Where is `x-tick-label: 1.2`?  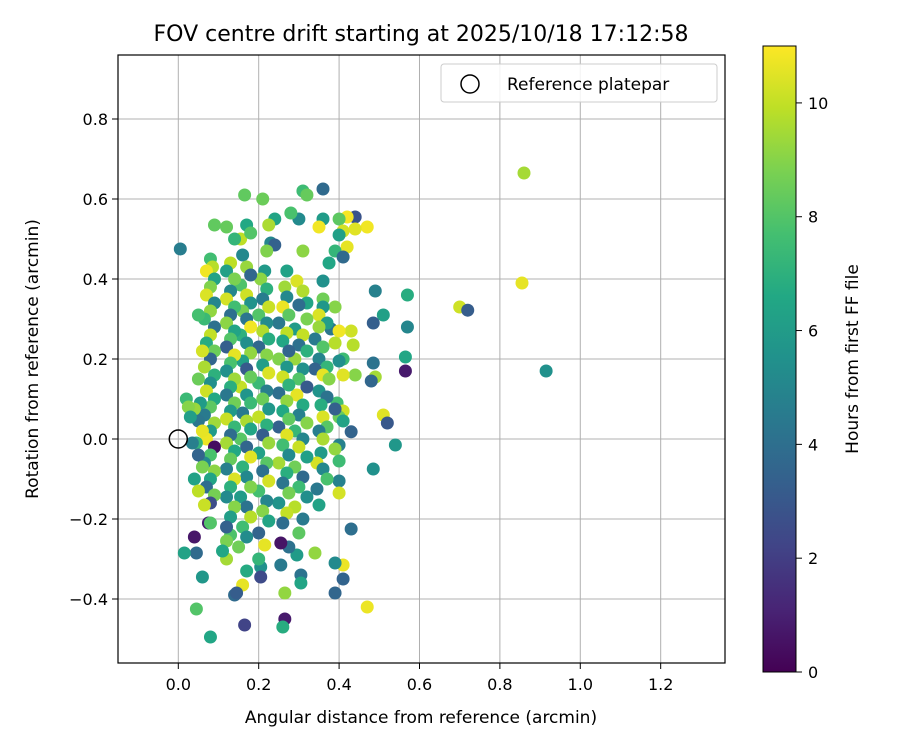 x-tick-label: 1.2 is located at coordinates (660, 684).